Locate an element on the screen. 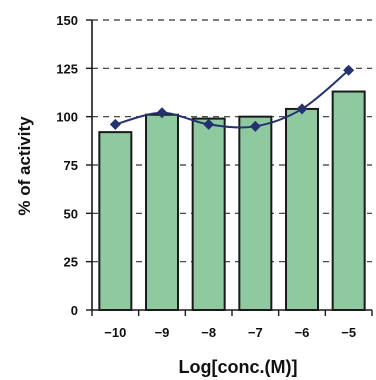 This screenshot has height=380, width=376. x-tick-label: −6 is located at coordinates (302, 332).